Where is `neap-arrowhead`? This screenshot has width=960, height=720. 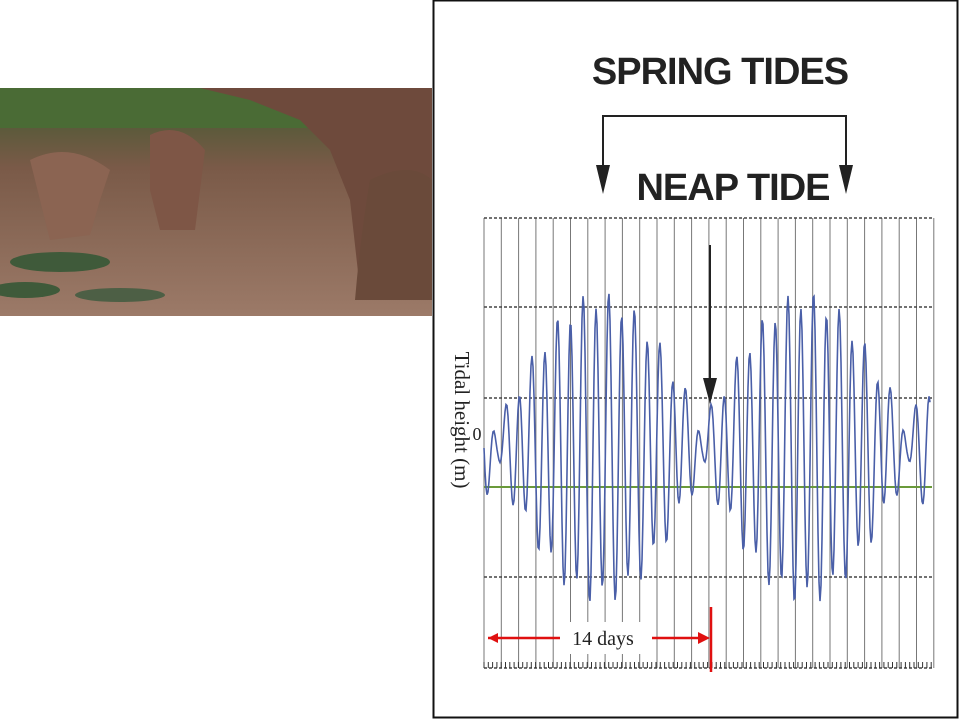
neap-arrowhead is located at coordinates (710, 391).